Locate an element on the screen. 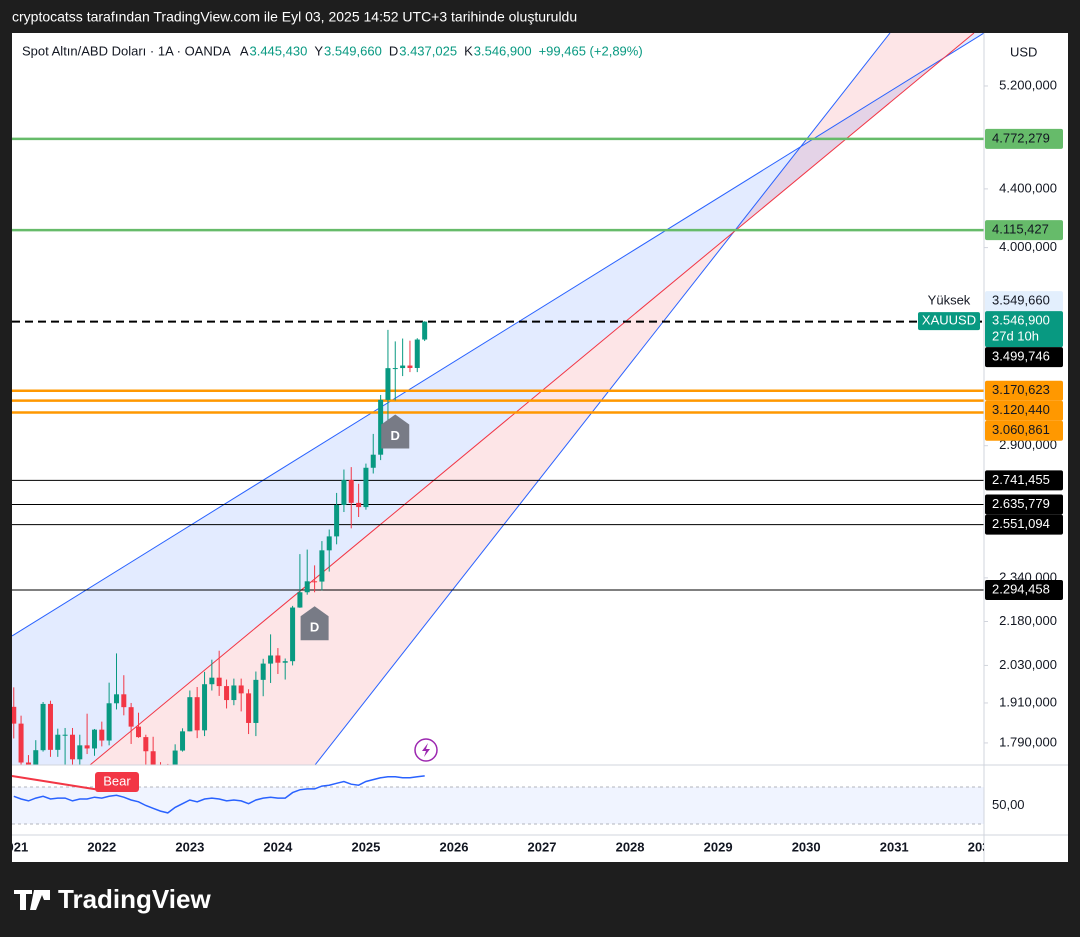 The image size is (1080, 937). x-tick-label: 2032 is located at coordinates (982, 846).